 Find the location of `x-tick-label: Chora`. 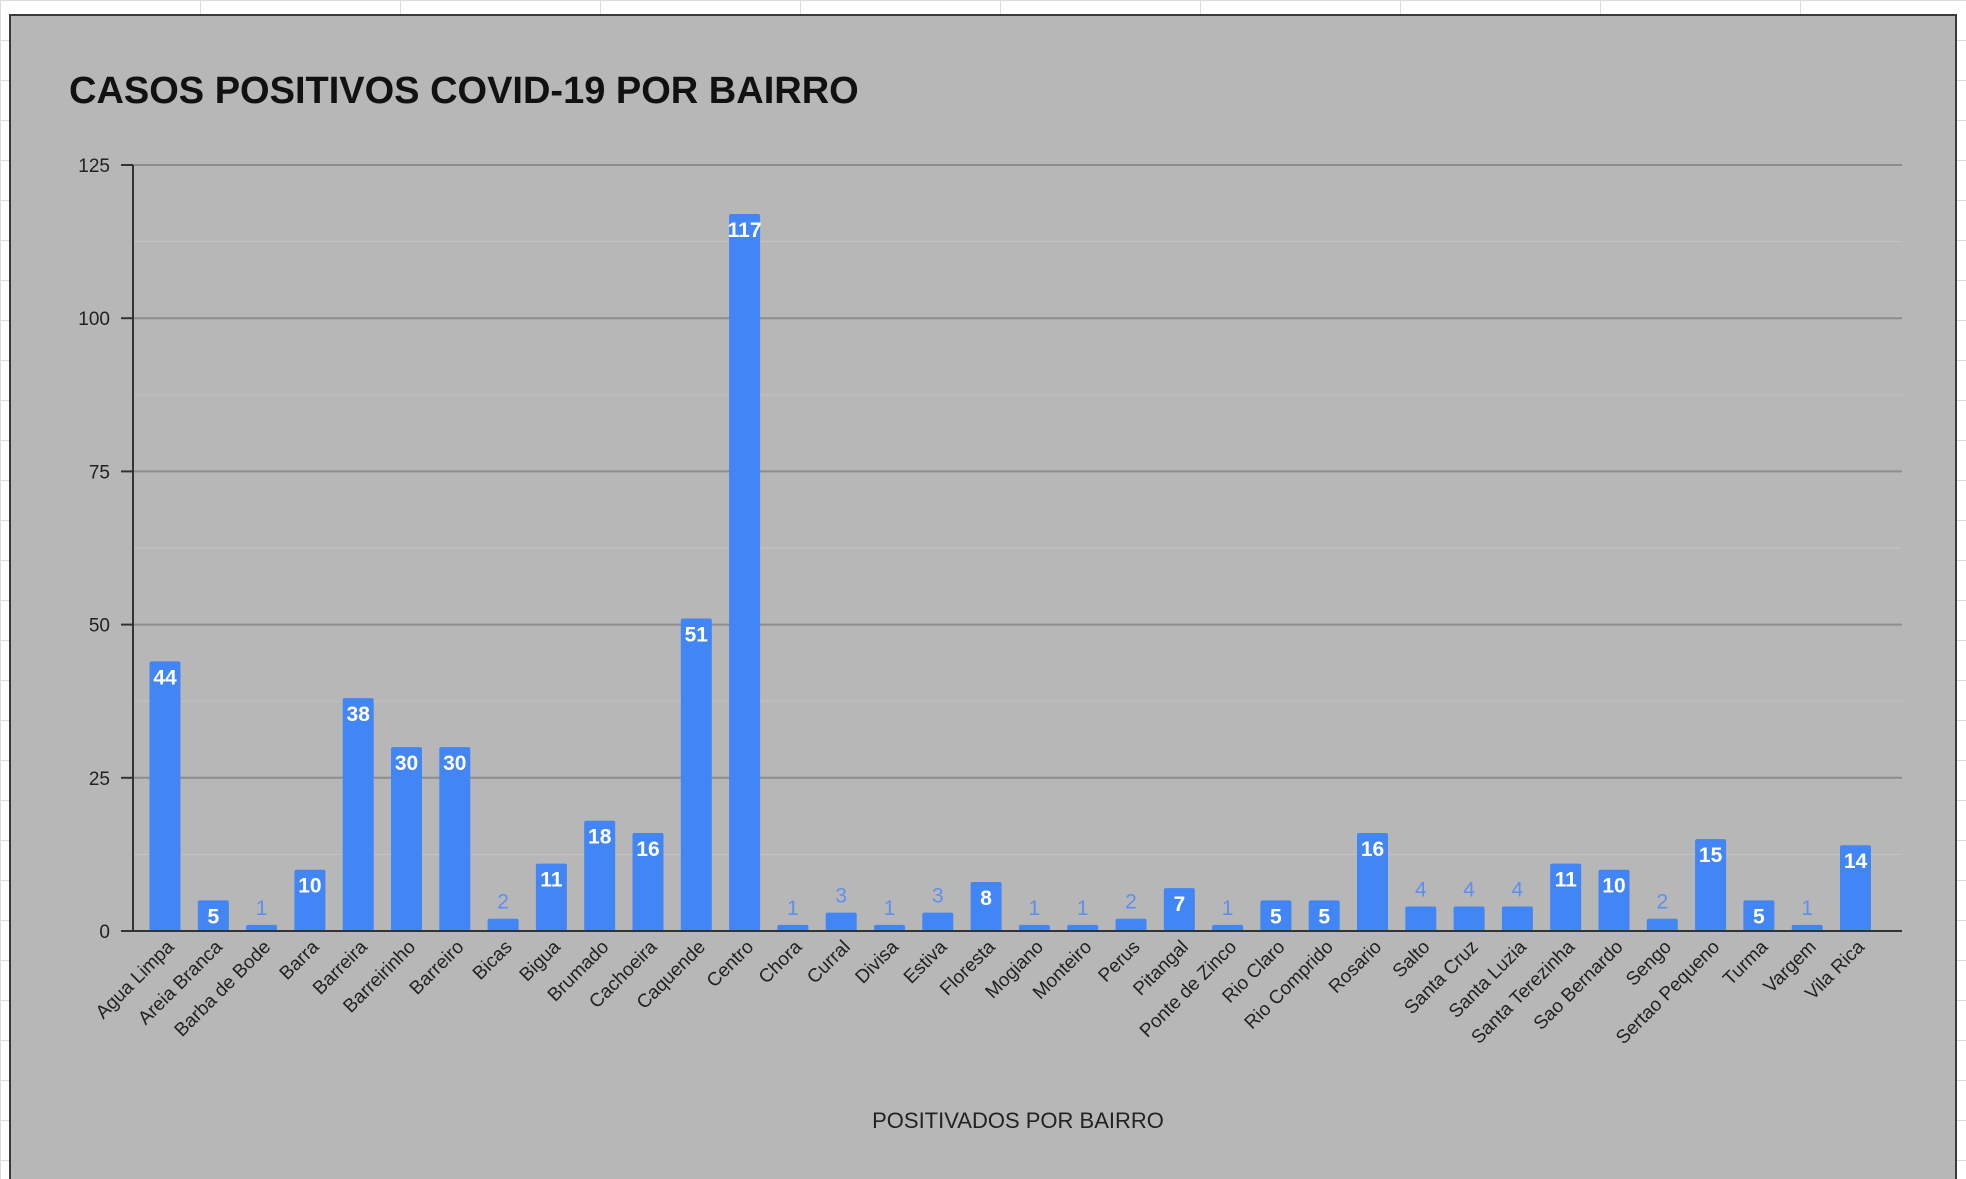

x-tick-label: Chora is located at coordinates (781, 962).